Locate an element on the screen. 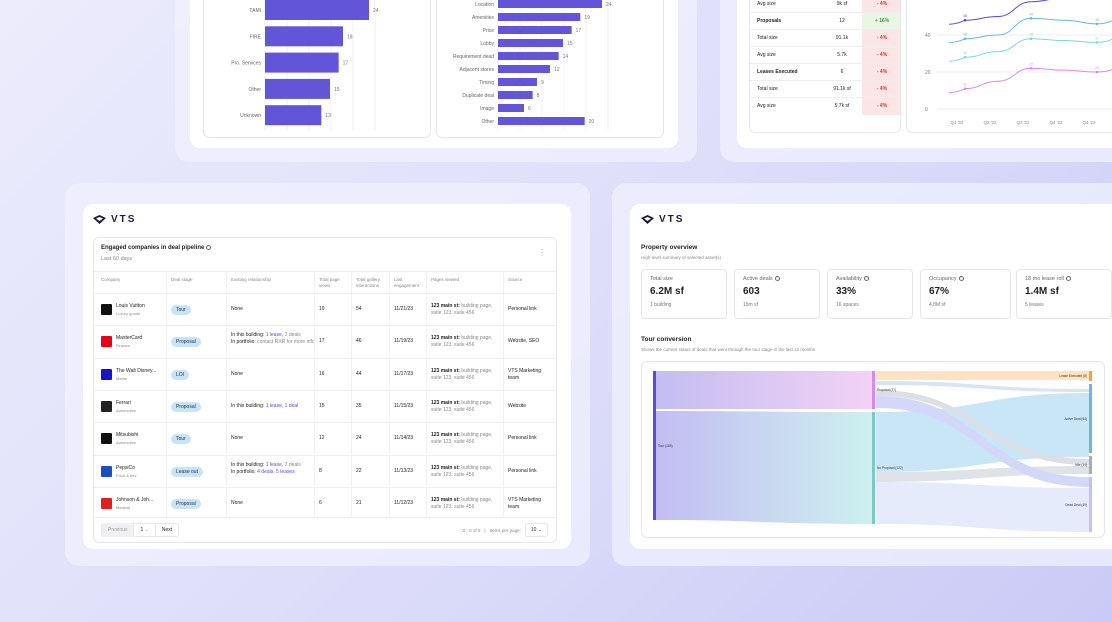 The height and width of the screenshot is (622, 1112). last-engagement: 11/15/23 is located at coordinates (404, 405).